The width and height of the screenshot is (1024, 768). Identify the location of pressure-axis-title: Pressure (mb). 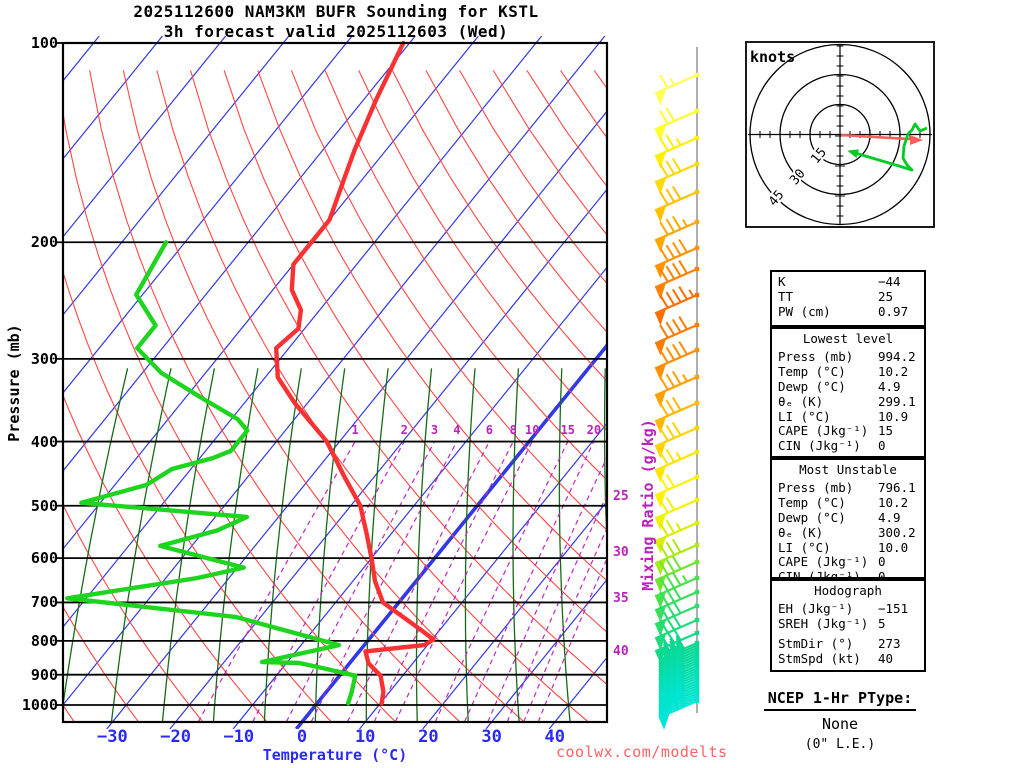
(14, 383).